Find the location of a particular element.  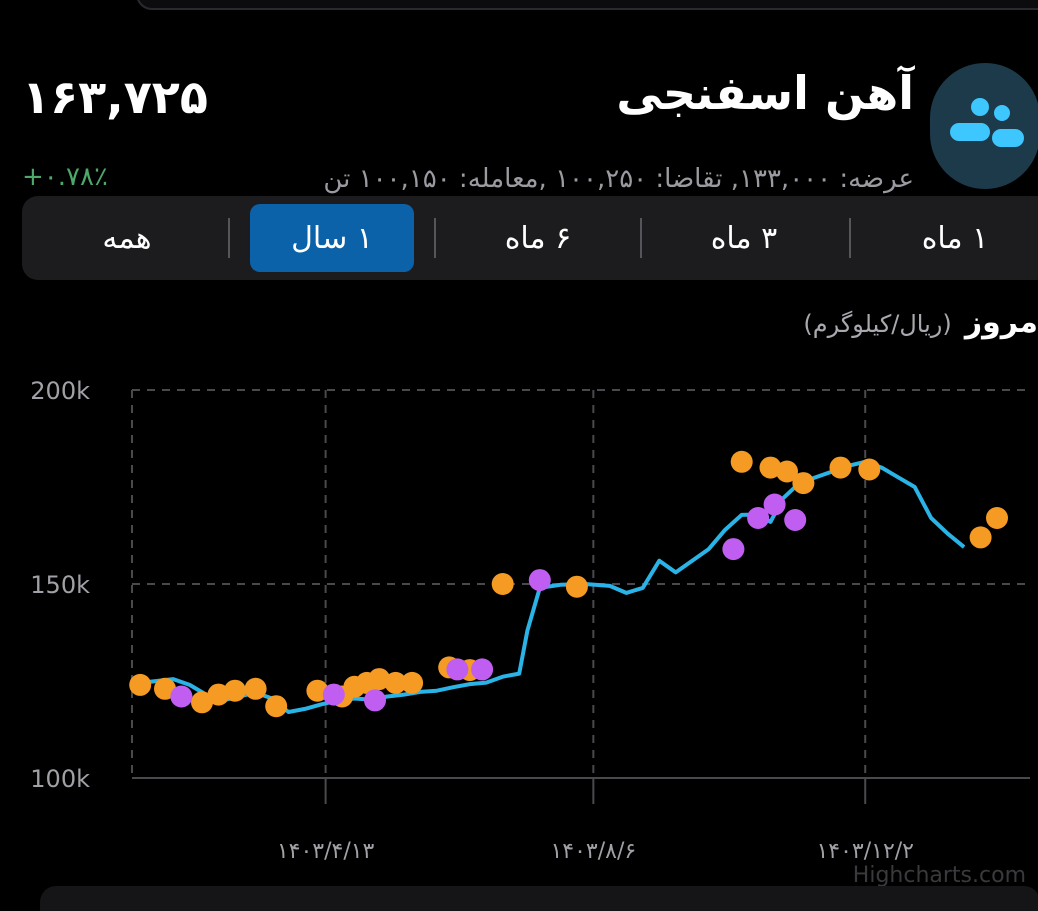

commodity-avatar is located at coordinates (984, 126).